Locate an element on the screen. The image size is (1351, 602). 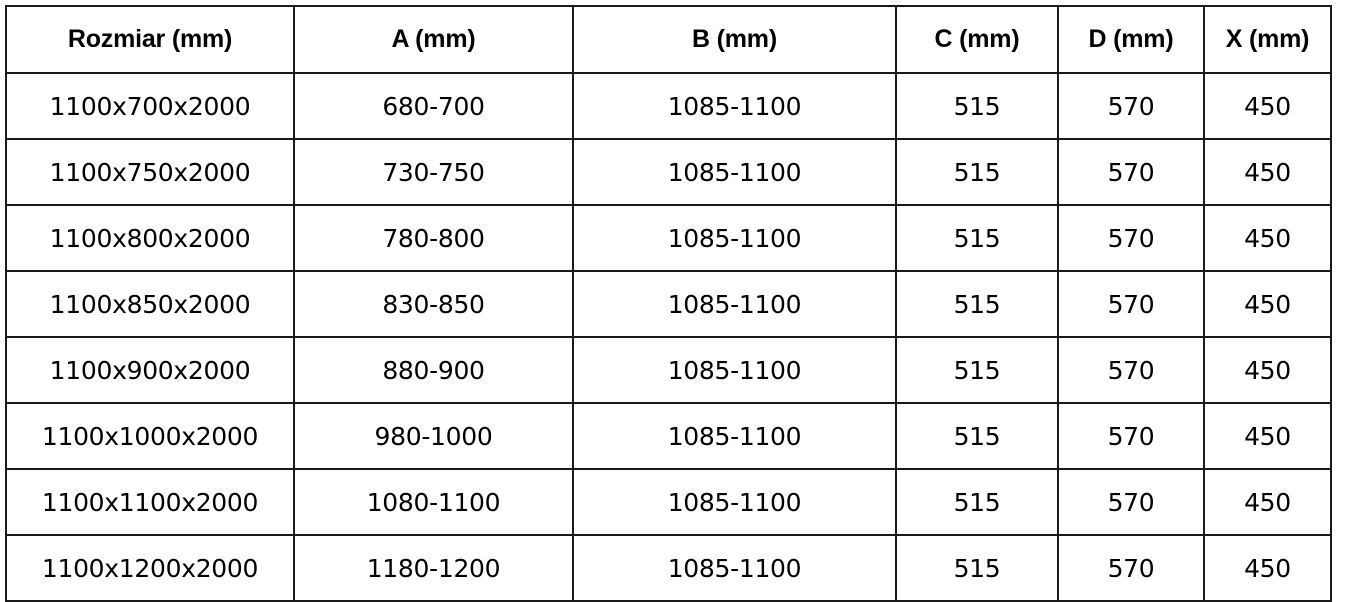
cell-rozmiar: 1100x1200x2000 is located at coordinates (150, 568).